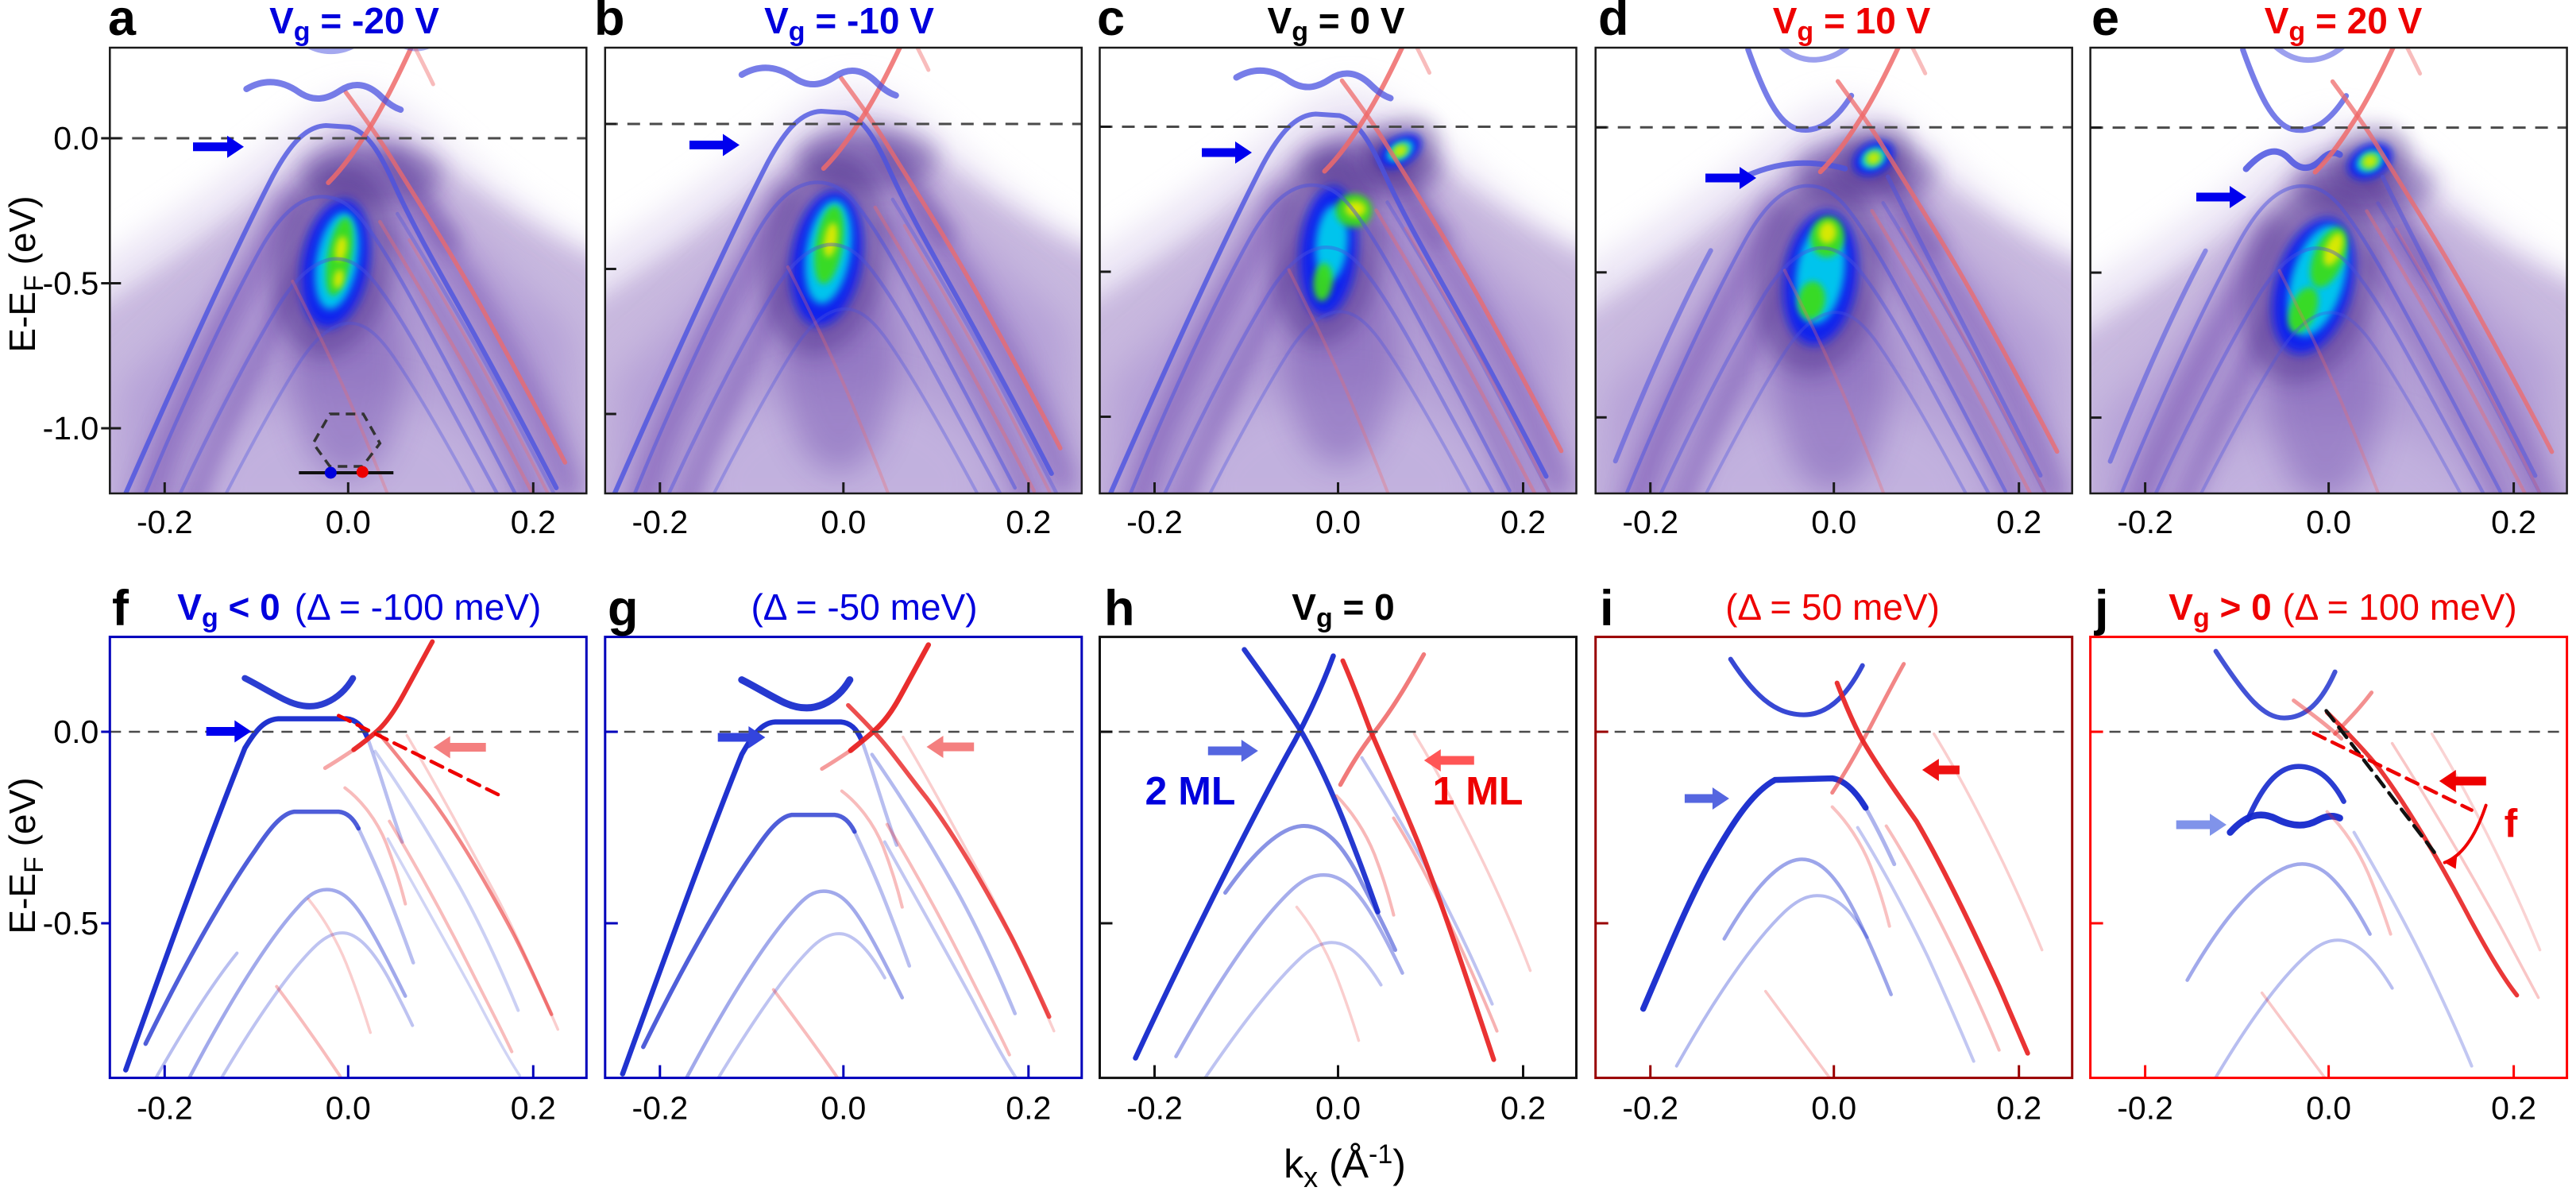  Describe the element at coordinates (1832, 607) in the screenshot. I see `svg-text: (Δ = 50 meV)` at that location.